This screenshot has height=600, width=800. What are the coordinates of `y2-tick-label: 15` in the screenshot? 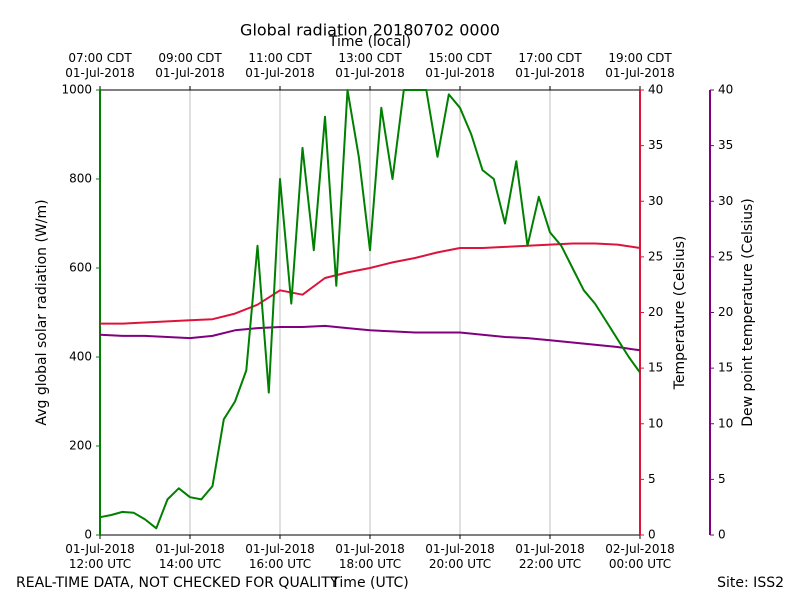 It's located at (655, 368).